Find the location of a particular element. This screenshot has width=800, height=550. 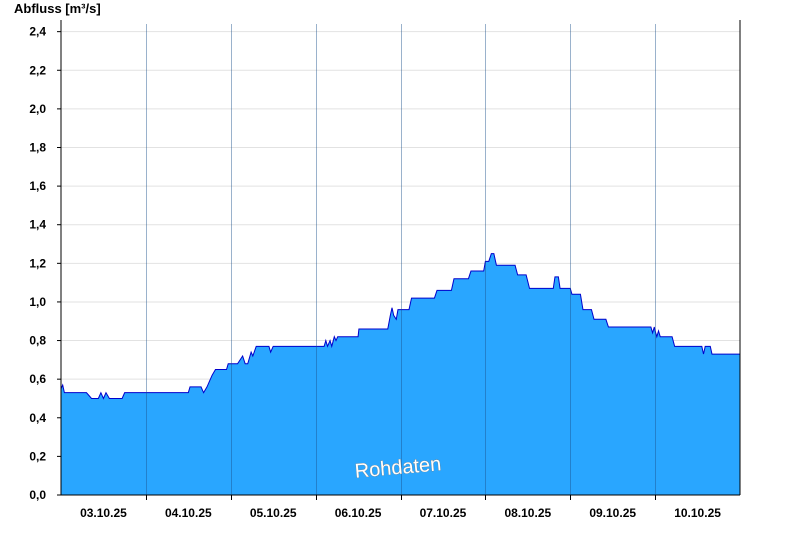

y-tick-label: 1,2 is located at coordinates (37, 263).